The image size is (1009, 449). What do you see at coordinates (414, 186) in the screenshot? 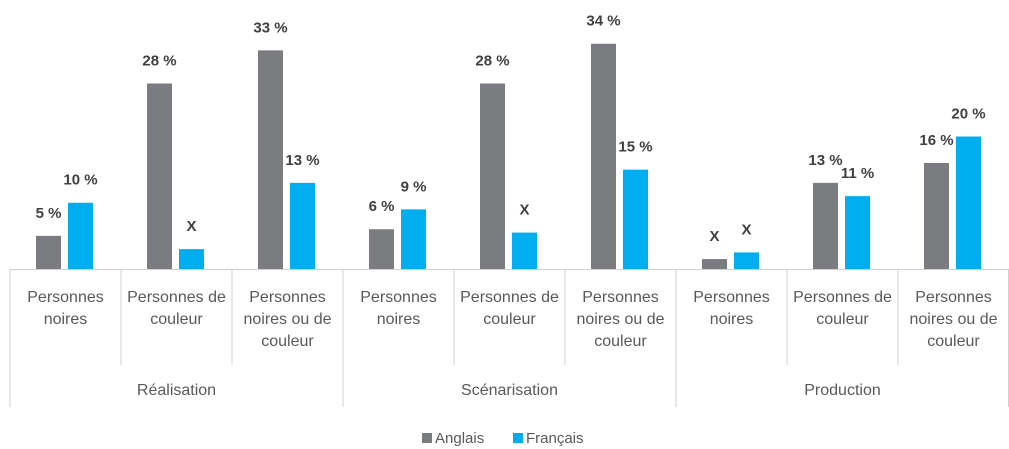
I see `data-label: 9 %` at bounding box center [414, 186].